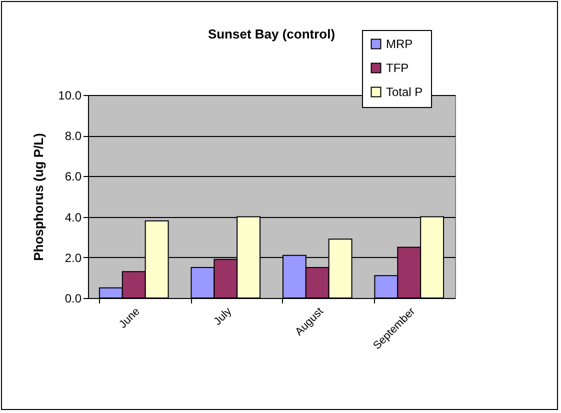 Image resolution: width=561 pixels, height=413 pixels. Describe the element at coordinates (70, 95) in the screenshot. I see `y-tick-label: 10.0` at that location.